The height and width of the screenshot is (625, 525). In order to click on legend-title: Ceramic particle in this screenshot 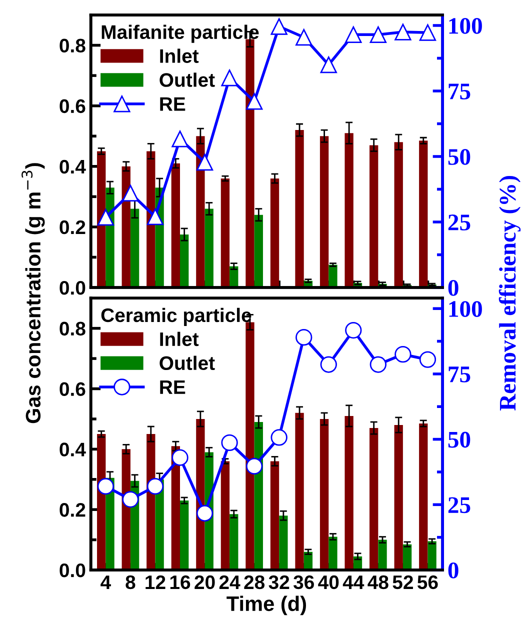, I will do `click(176, 317)`.